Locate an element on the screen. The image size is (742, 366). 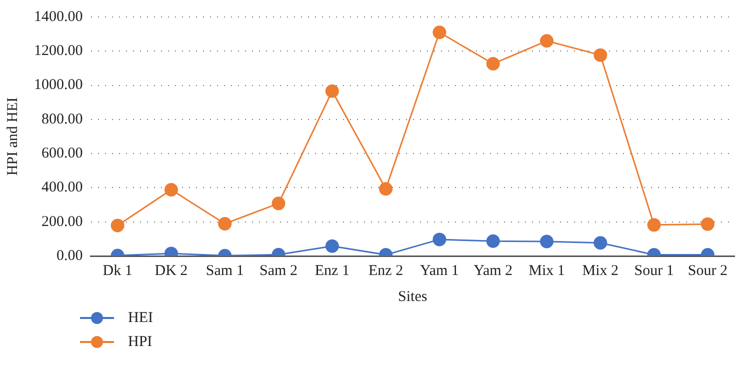
x-tick-label: Sour 1 is located at coordinates (654, 270).